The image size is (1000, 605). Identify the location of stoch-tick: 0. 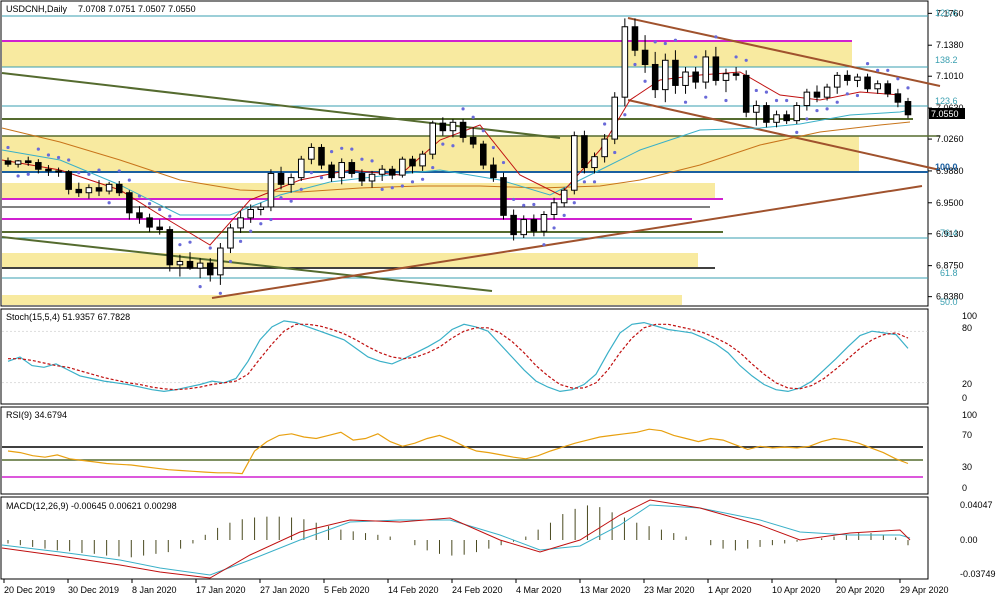
(964, 398).